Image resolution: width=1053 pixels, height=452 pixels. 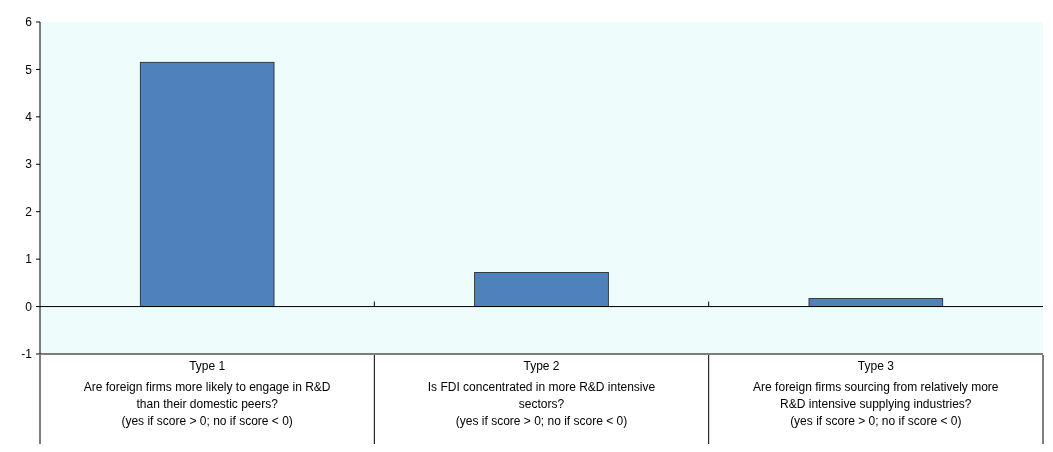 I want to click on y-tick-label: 3, so click(x=29, y=164).